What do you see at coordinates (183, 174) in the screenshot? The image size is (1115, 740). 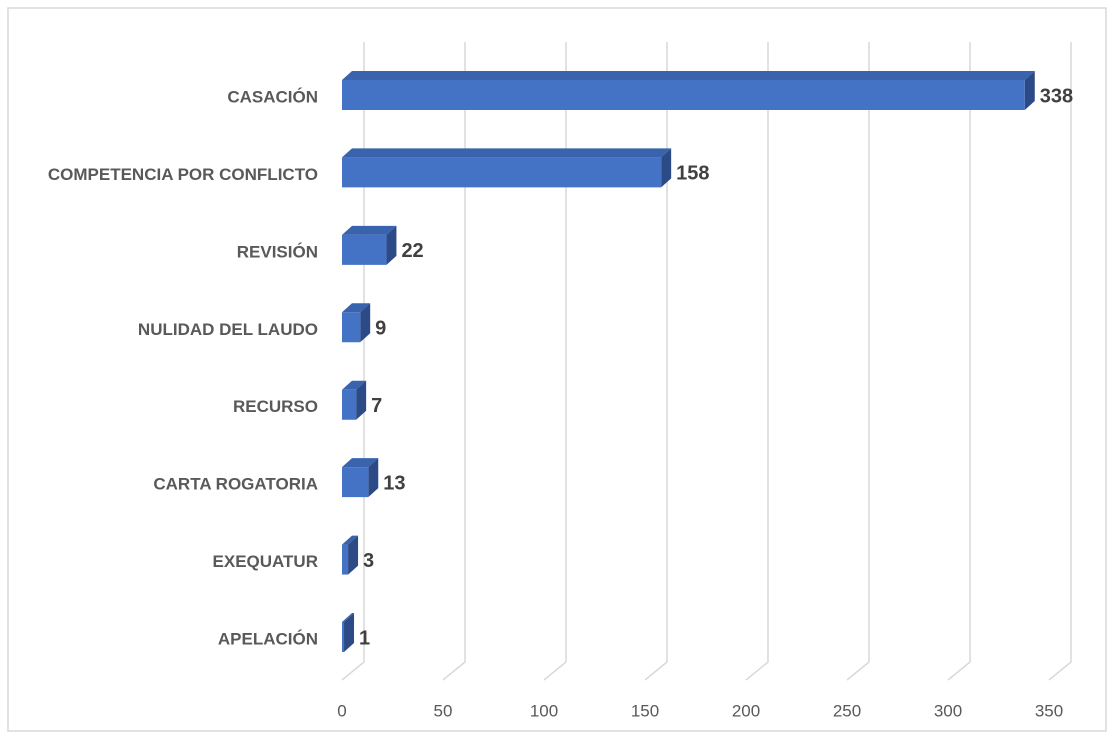 I see `category-label: COMPETENCIA POR CONFLICTO` at bounding box center [183, 174].